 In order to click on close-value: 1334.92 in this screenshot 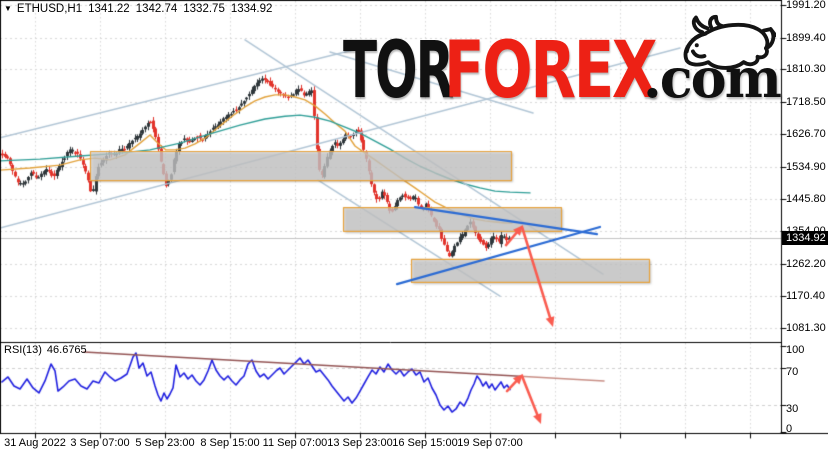, I will do `click(251, 9)`.